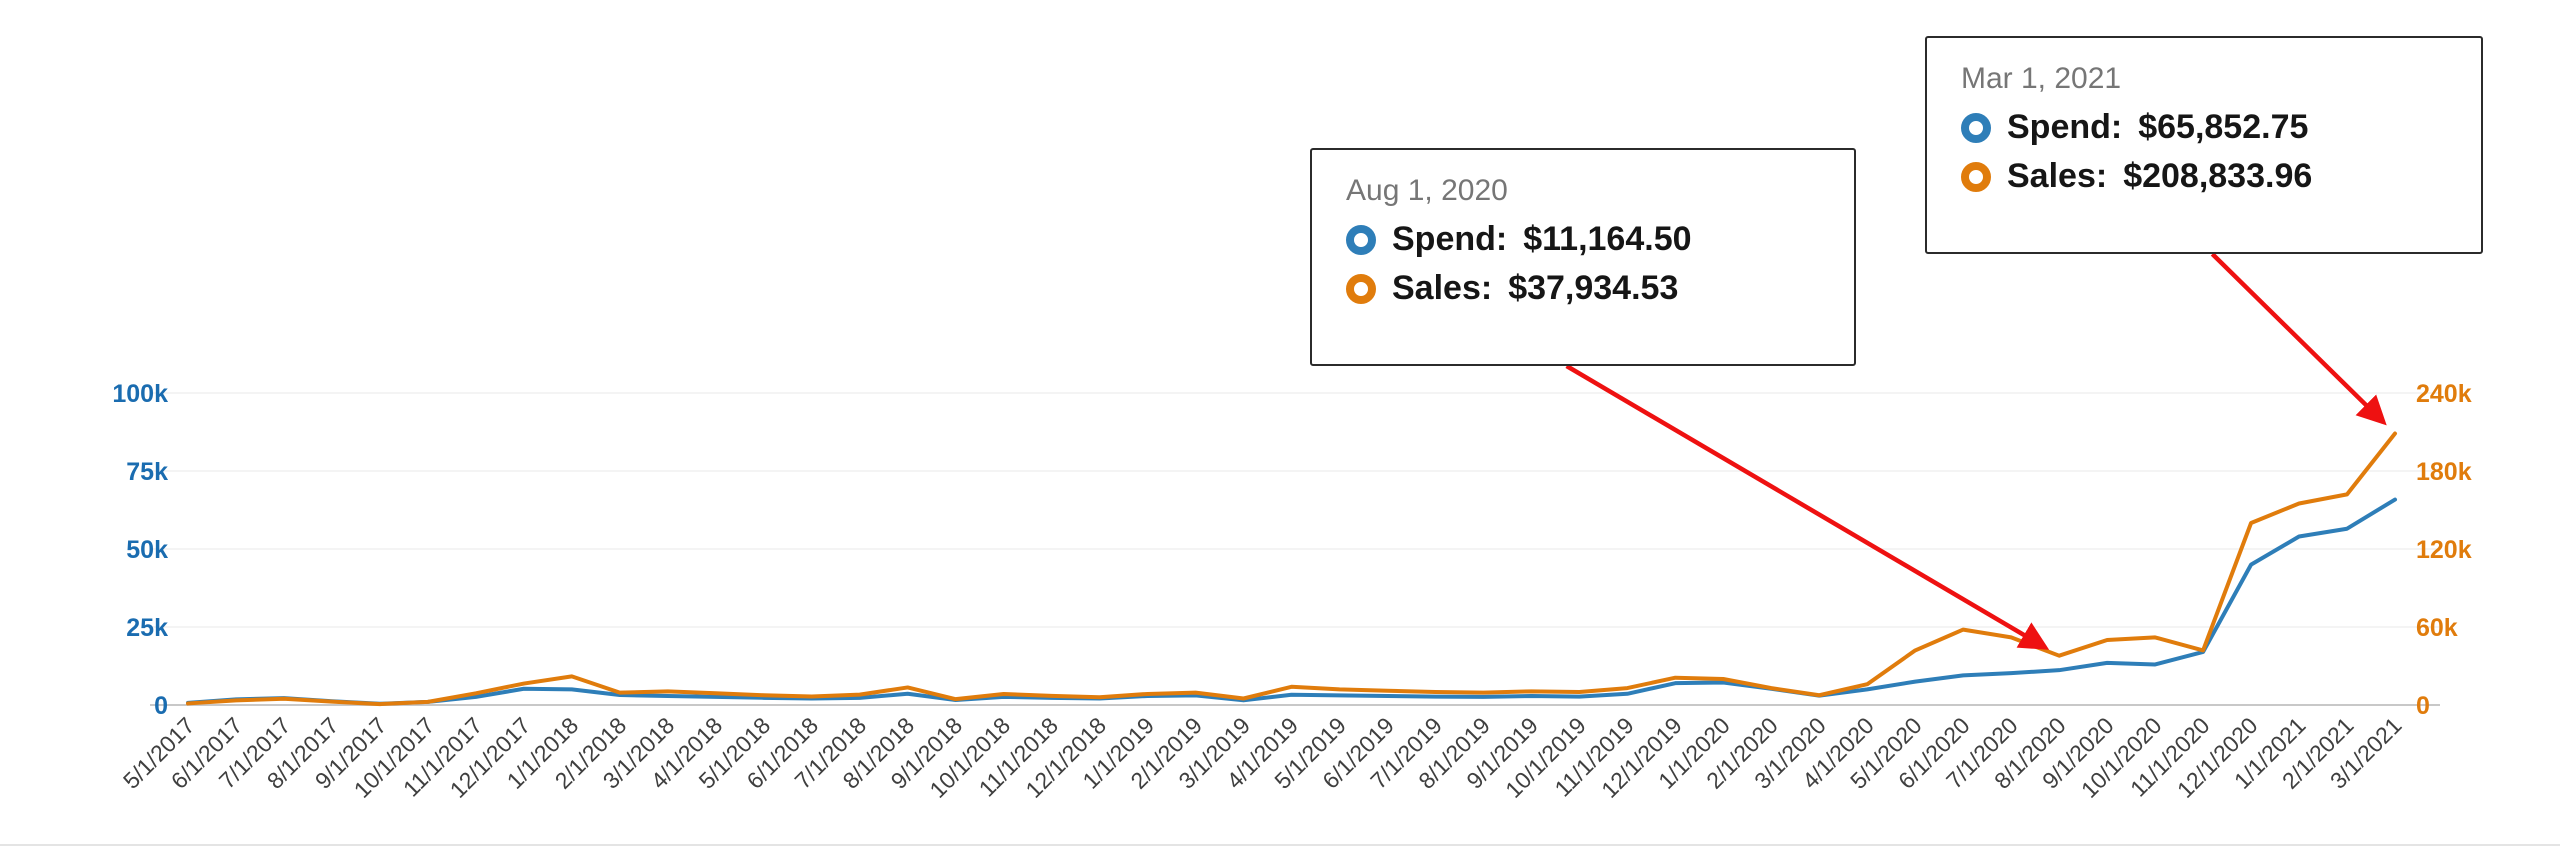  I want to click on tooltip-sales-row: Sales: $208,833.96, so click(2204, 176).